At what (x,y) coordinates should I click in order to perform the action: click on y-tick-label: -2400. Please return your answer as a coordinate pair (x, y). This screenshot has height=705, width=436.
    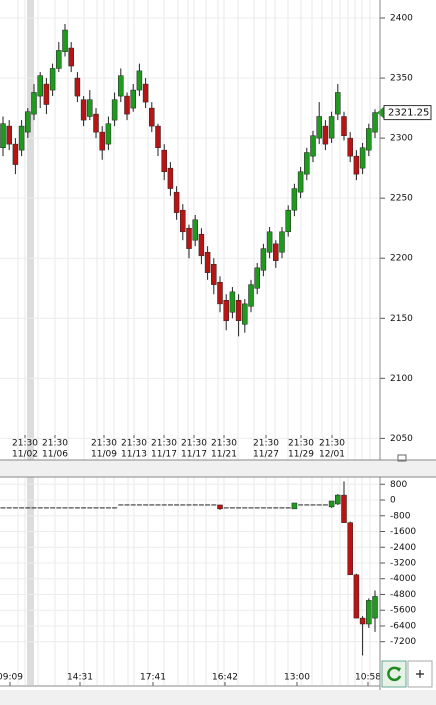
    Looking at the image, I should click on (403, 548).